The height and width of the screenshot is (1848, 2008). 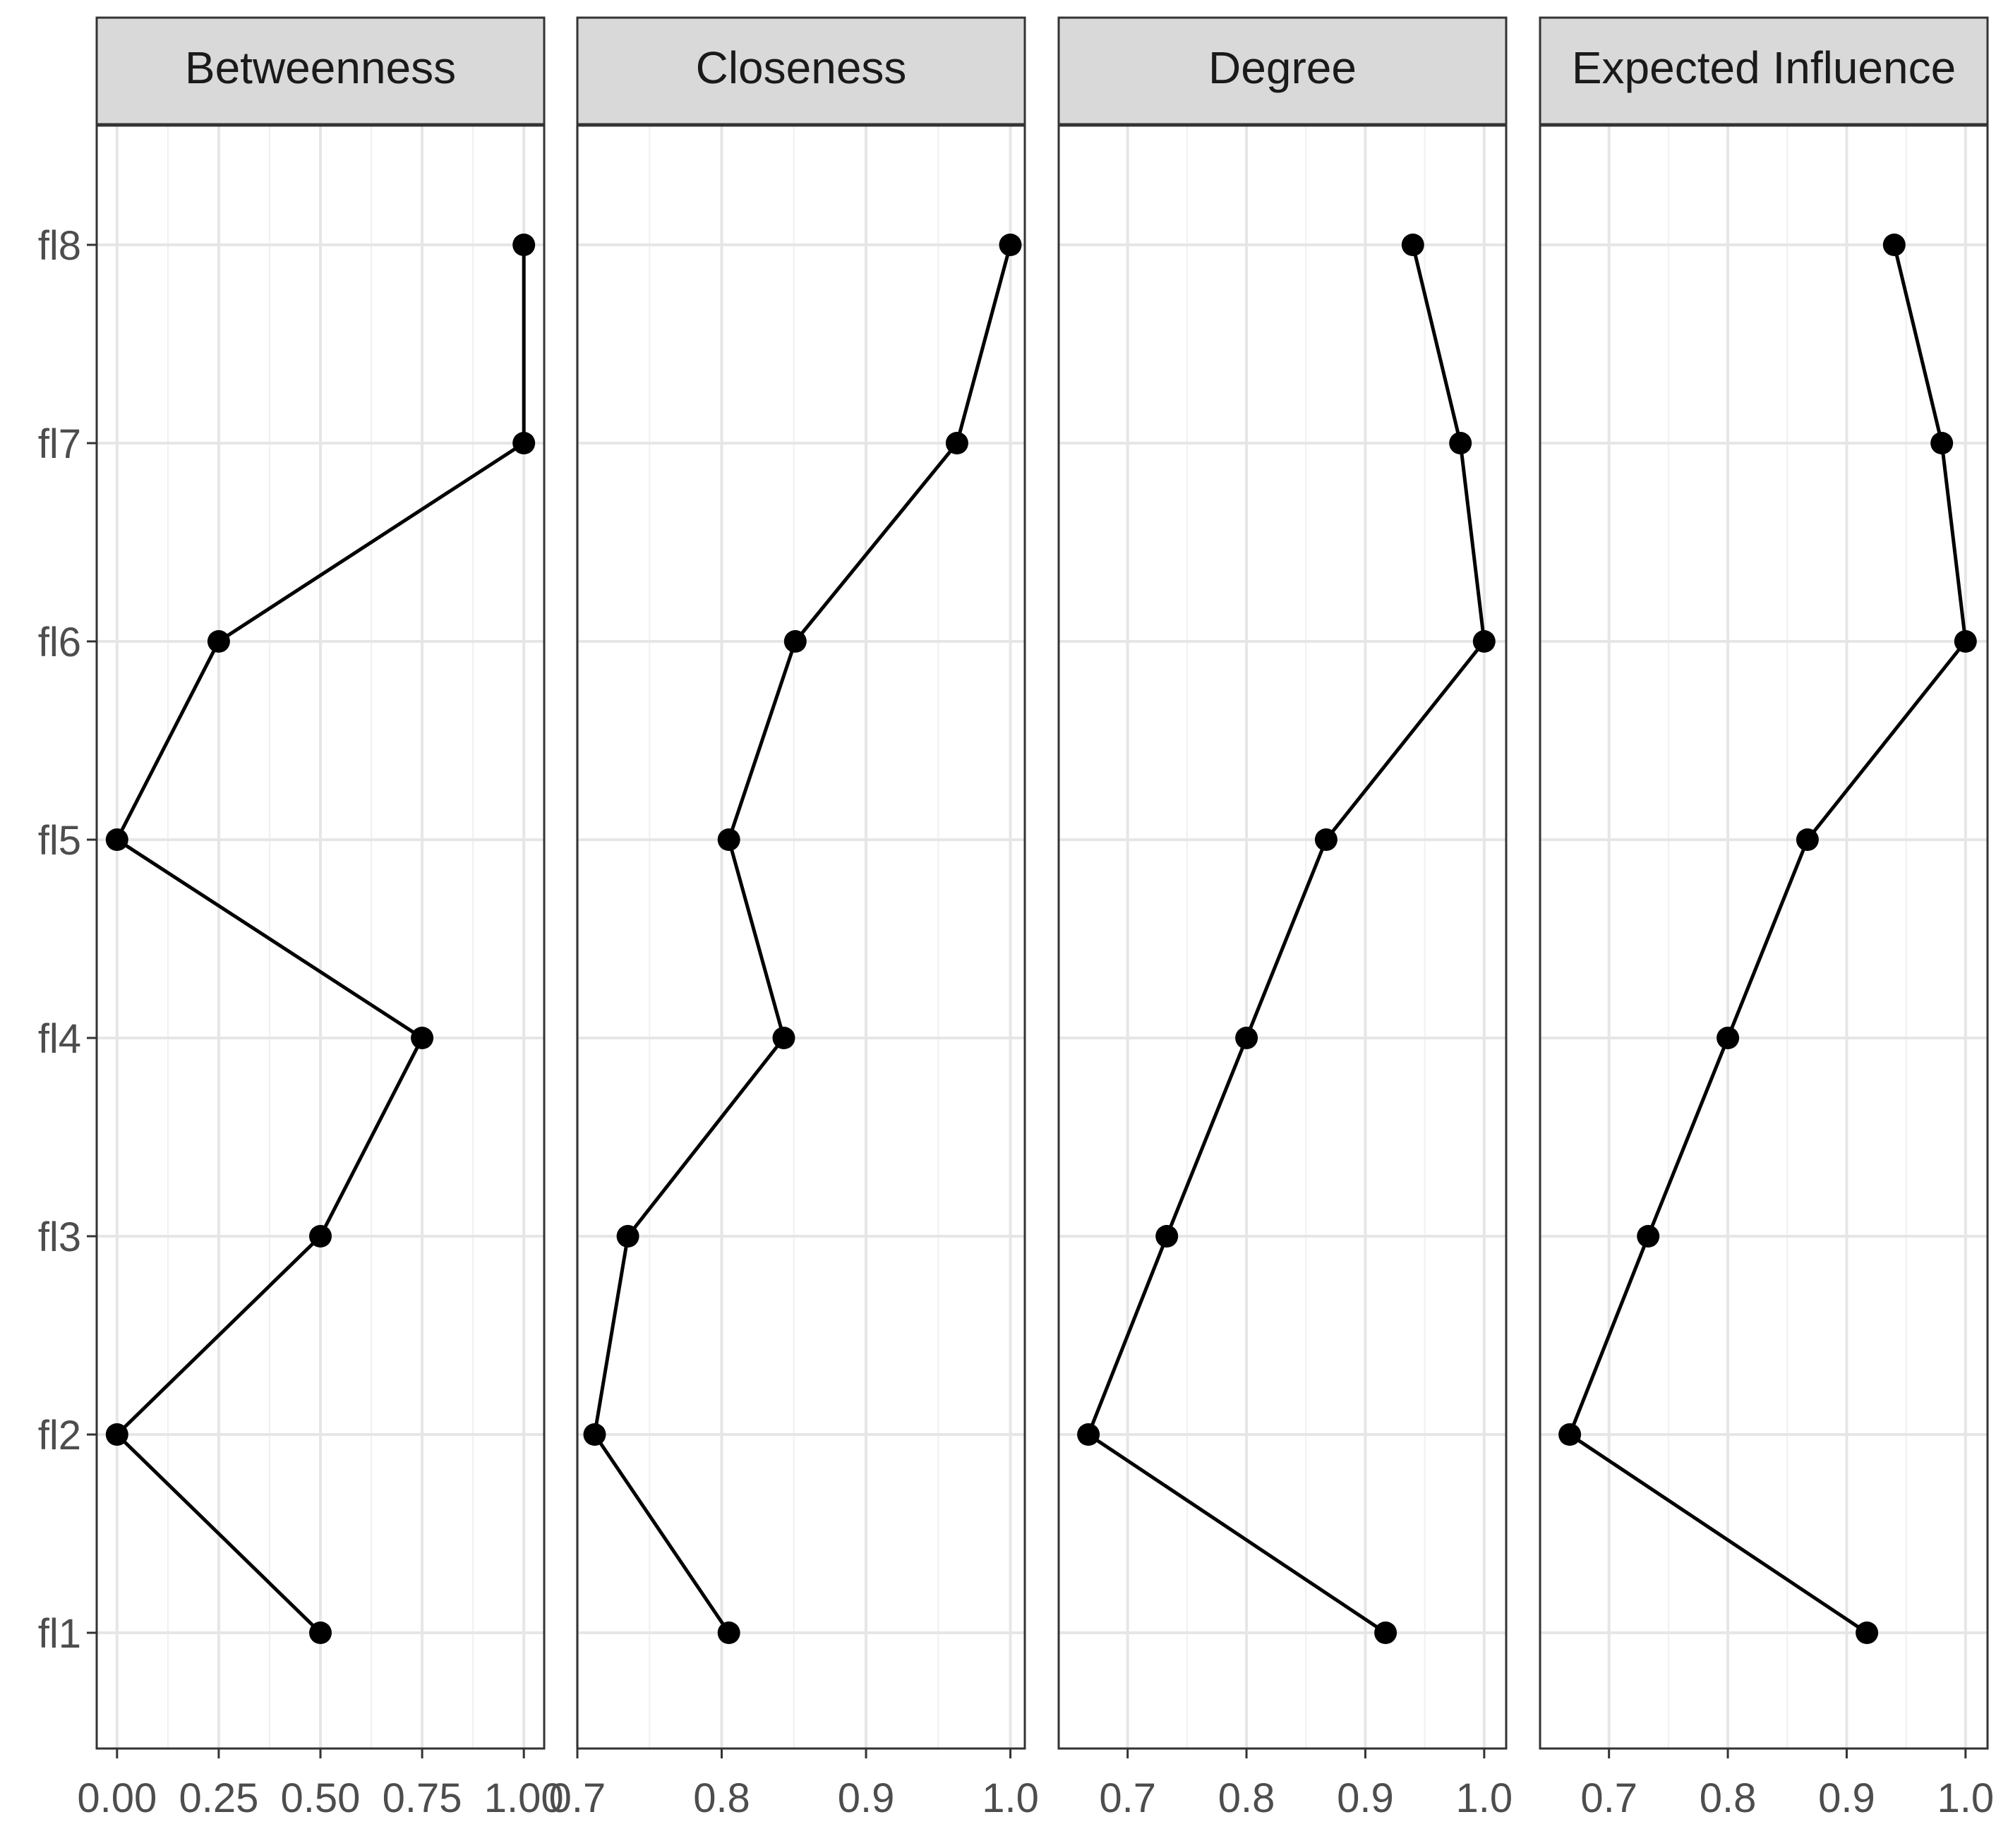 What do you see at coordinates (422, 1798) in the screenshot?
I see `x-tick-label: 0.75` at bounding box center [422, 1798].